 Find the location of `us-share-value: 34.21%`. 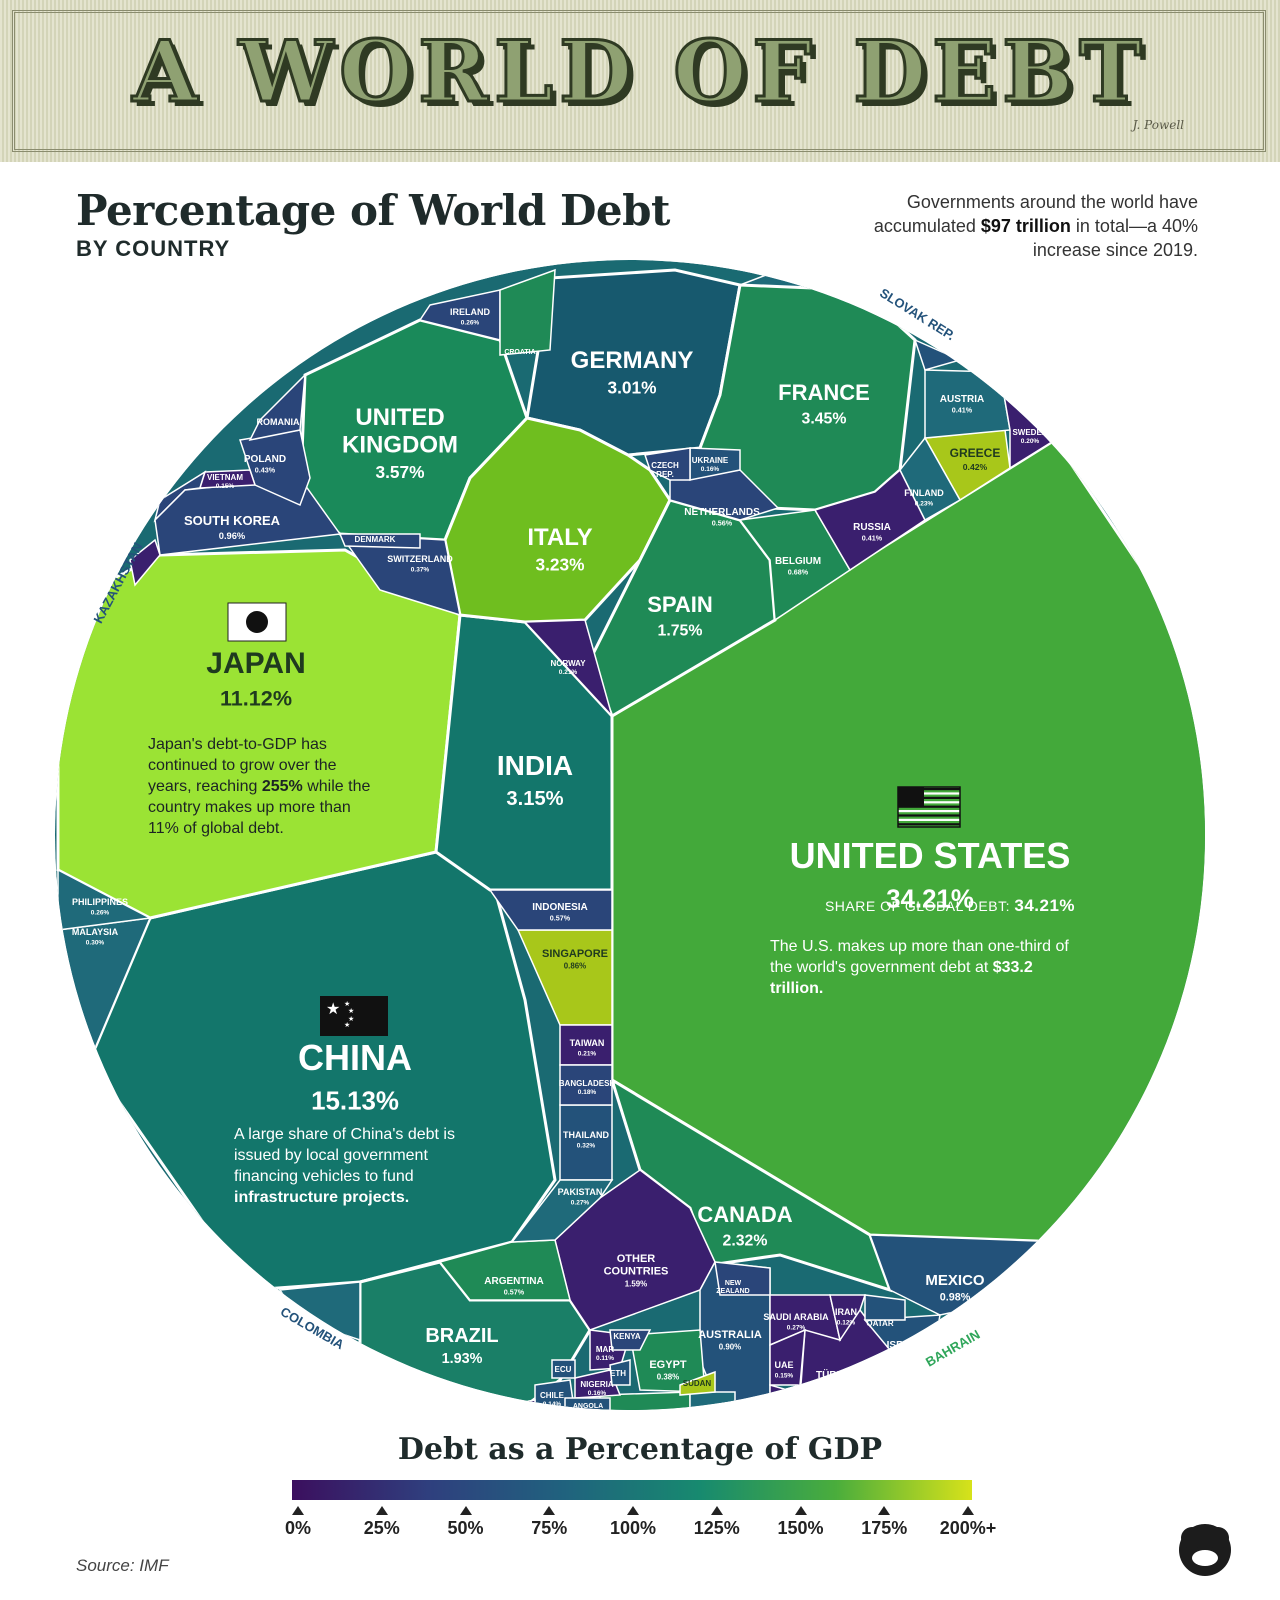

us-share-value: 34.21% is located at coordinates (1045, 905).